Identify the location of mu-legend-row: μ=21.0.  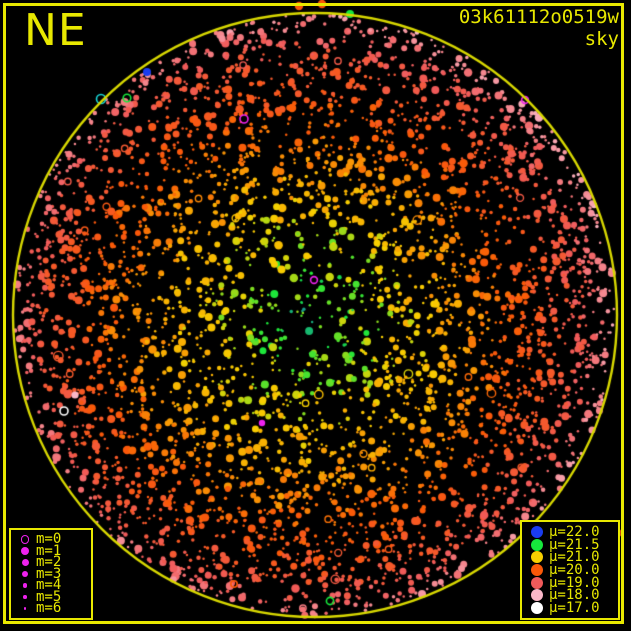
(569, 557).